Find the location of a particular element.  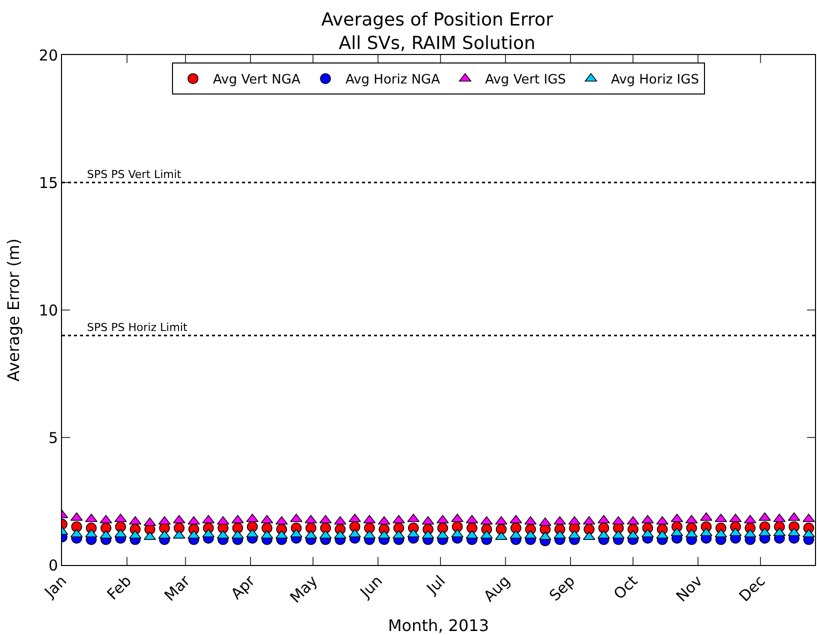

x-tick-label: Feb is located at coordinates (119, 588).